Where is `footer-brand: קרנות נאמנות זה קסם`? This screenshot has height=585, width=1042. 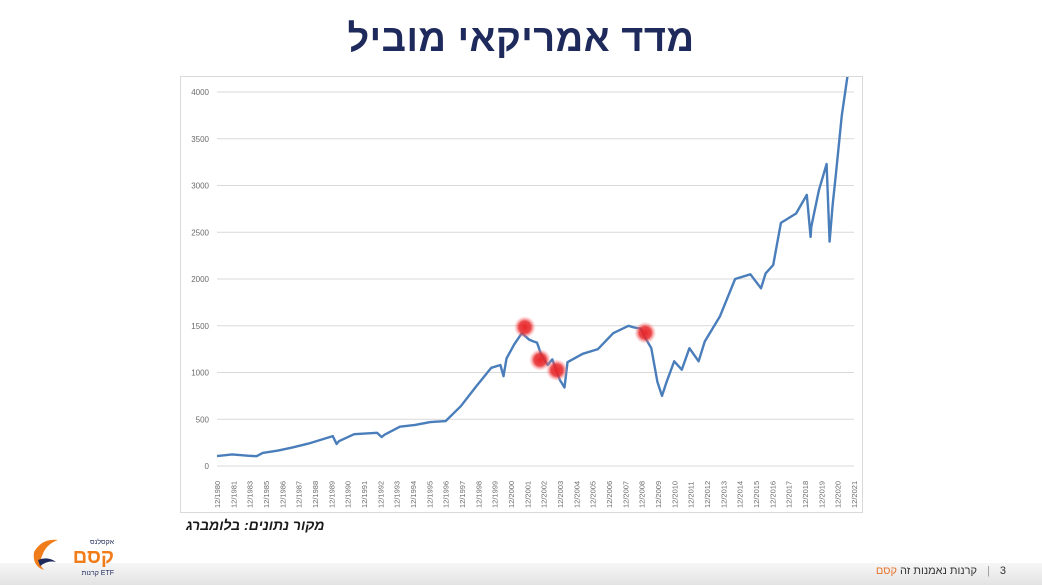
footer-brand: קרנות נאמנות זה קסם is located at coordinates (926, 571).